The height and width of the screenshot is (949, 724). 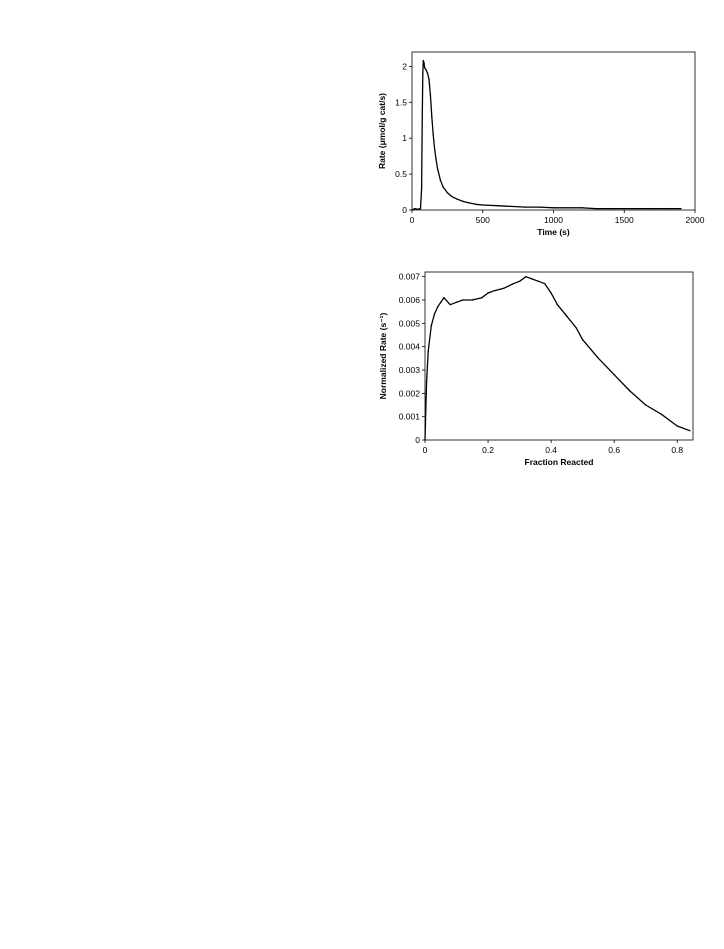 What do you see at coordinates (383, 355) in the screenshot?
I see `y-axis-label: Normalized Rate (s⁻¹)` at bounding box center [383, 355].